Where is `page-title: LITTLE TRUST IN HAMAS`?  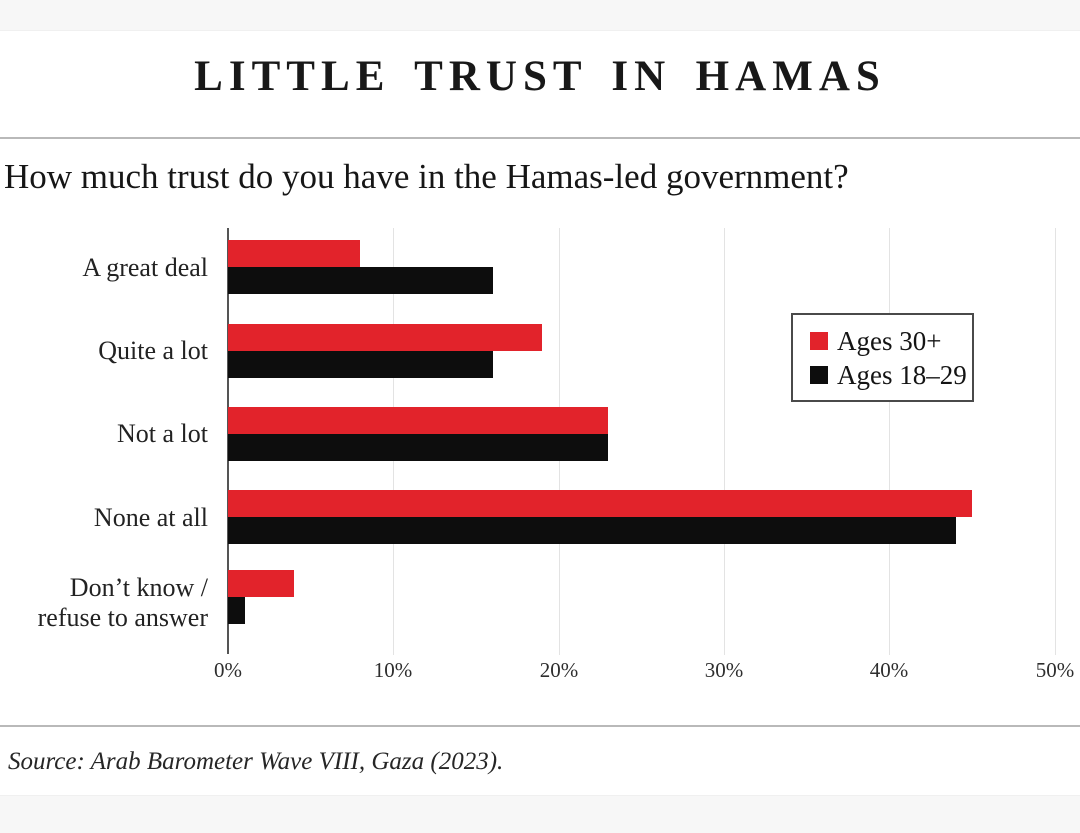 page-title: LITTLE TRUST IN HAMAS is located at coordinates (540, 76).